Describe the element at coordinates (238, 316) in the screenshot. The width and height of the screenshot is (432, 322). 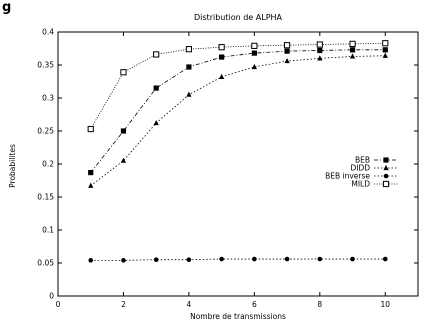
I see `x-axis-label: Nombre de transmissions` at that location.